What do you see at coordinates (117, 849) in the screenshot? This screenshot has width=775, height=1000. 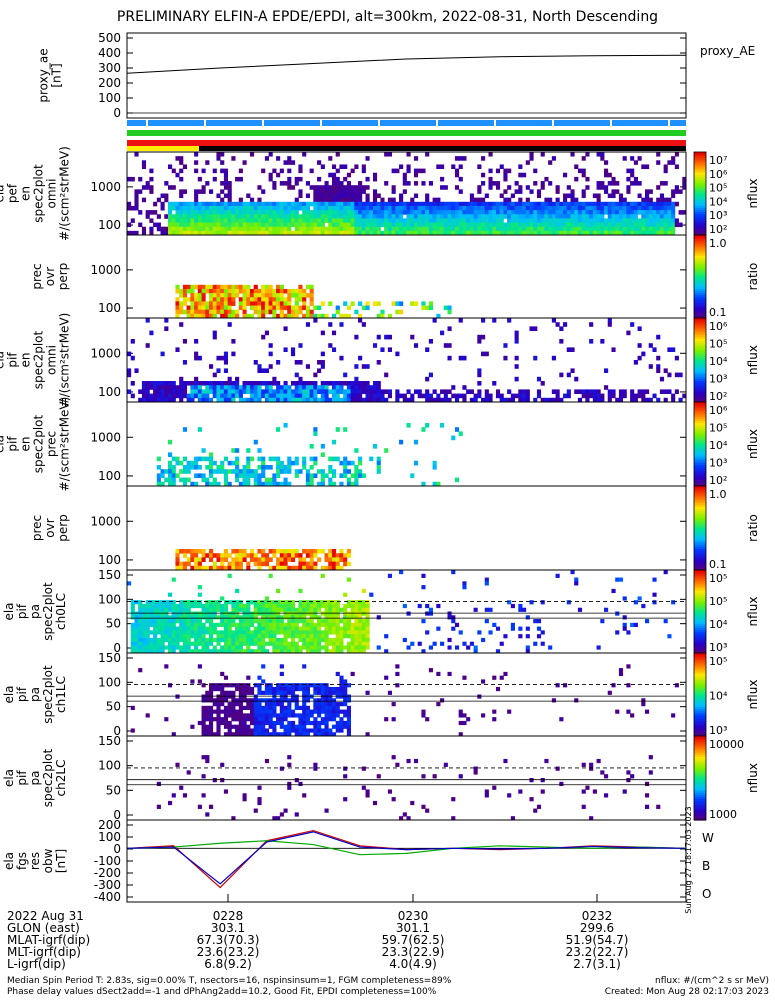 I see `ytick-fgm-2: 0` at bounding box center [117, 849].